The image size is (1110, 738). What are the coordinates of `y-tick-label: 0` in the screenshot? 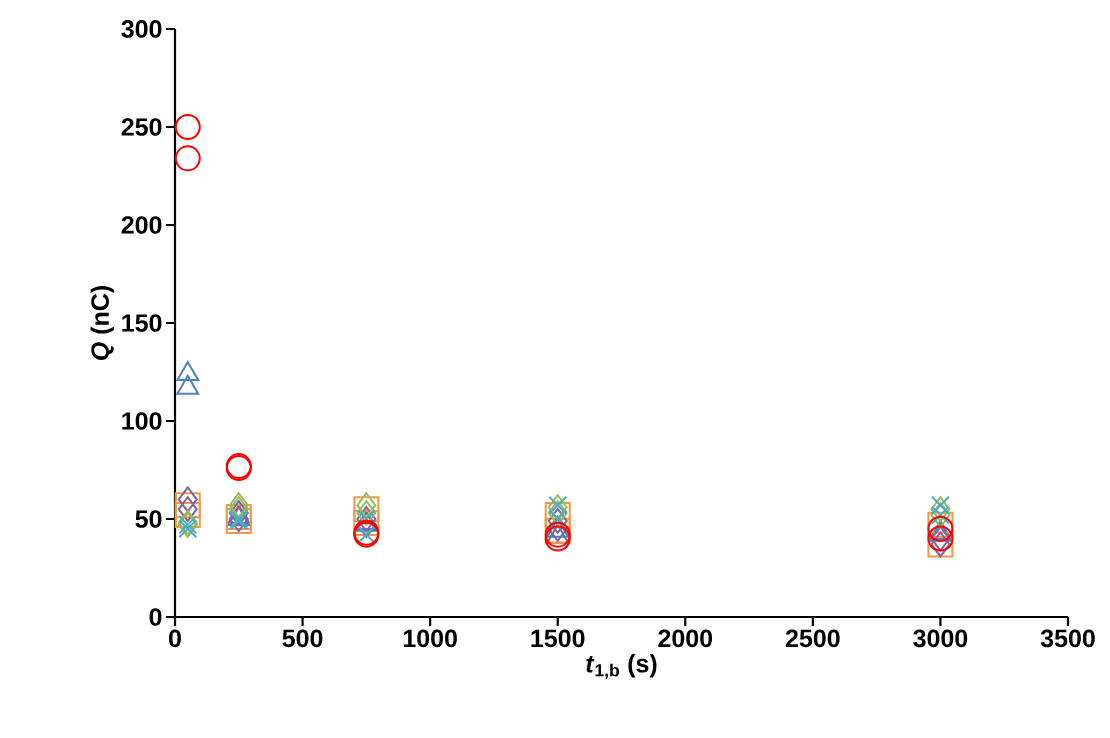 It's located at (155, 617).